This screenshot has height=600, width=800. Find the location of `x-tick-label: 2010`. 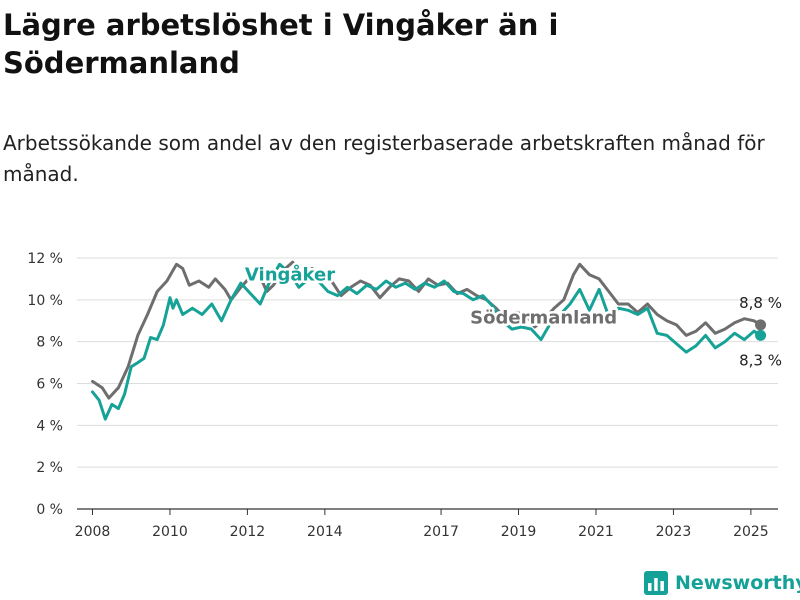

x-tick-label: 2010 is located at coordinates (170, 532).